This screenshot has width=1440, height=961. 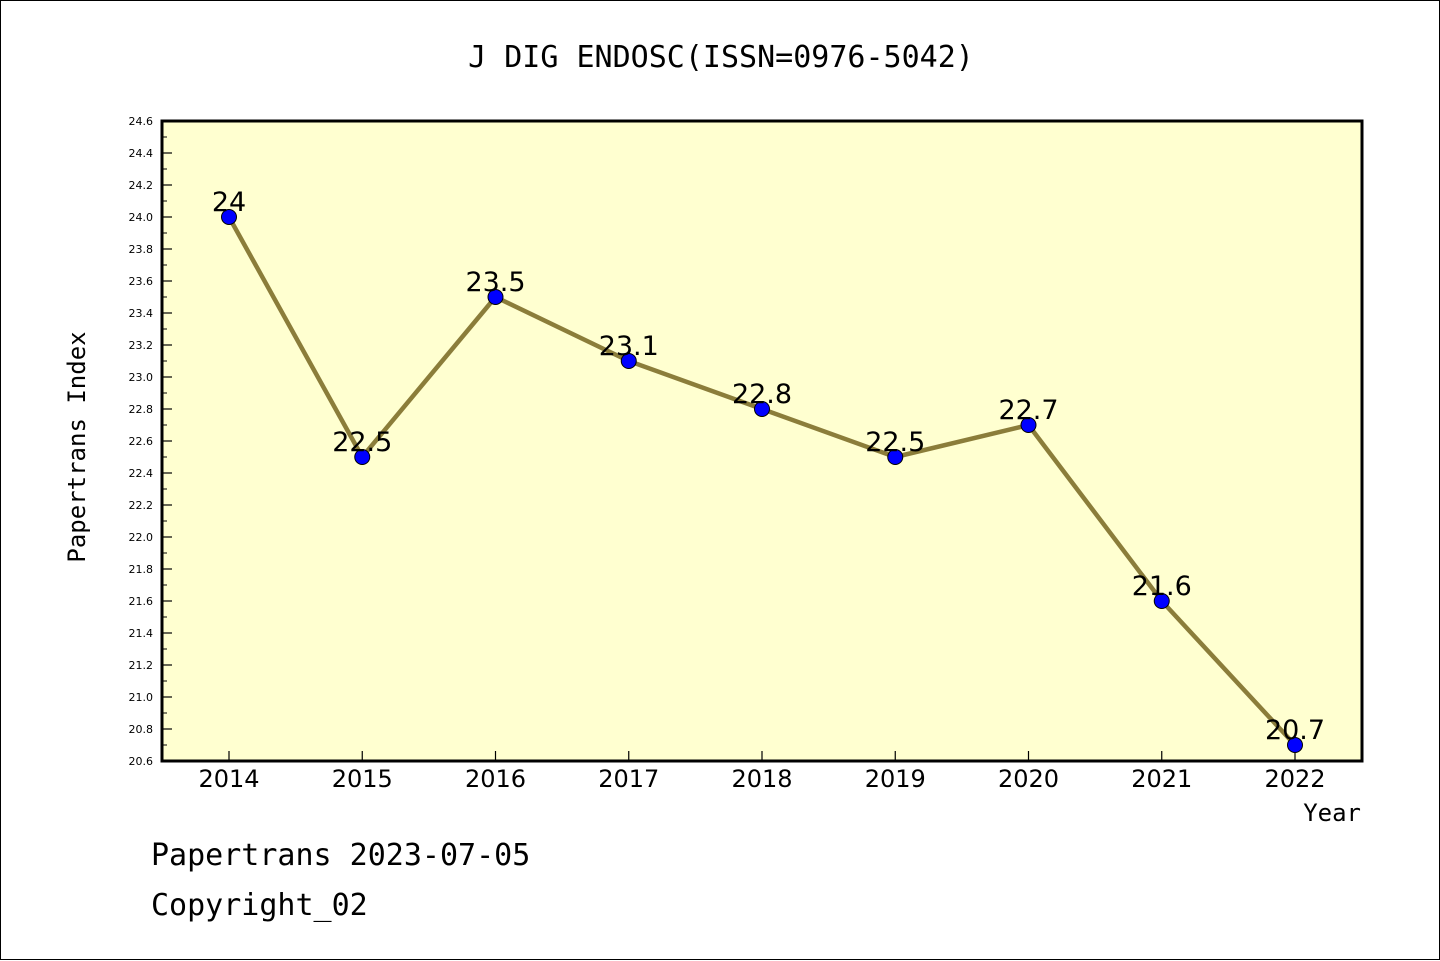 I want to click on y-axis-label: Papertrans Index, so click(x=77, y=446).